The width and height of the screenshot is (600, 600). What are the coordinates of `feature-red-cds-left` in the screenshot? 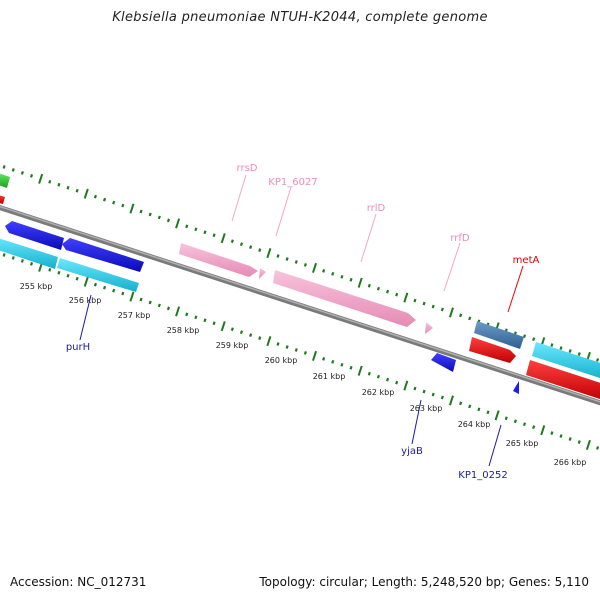 It's located at (2, 199).